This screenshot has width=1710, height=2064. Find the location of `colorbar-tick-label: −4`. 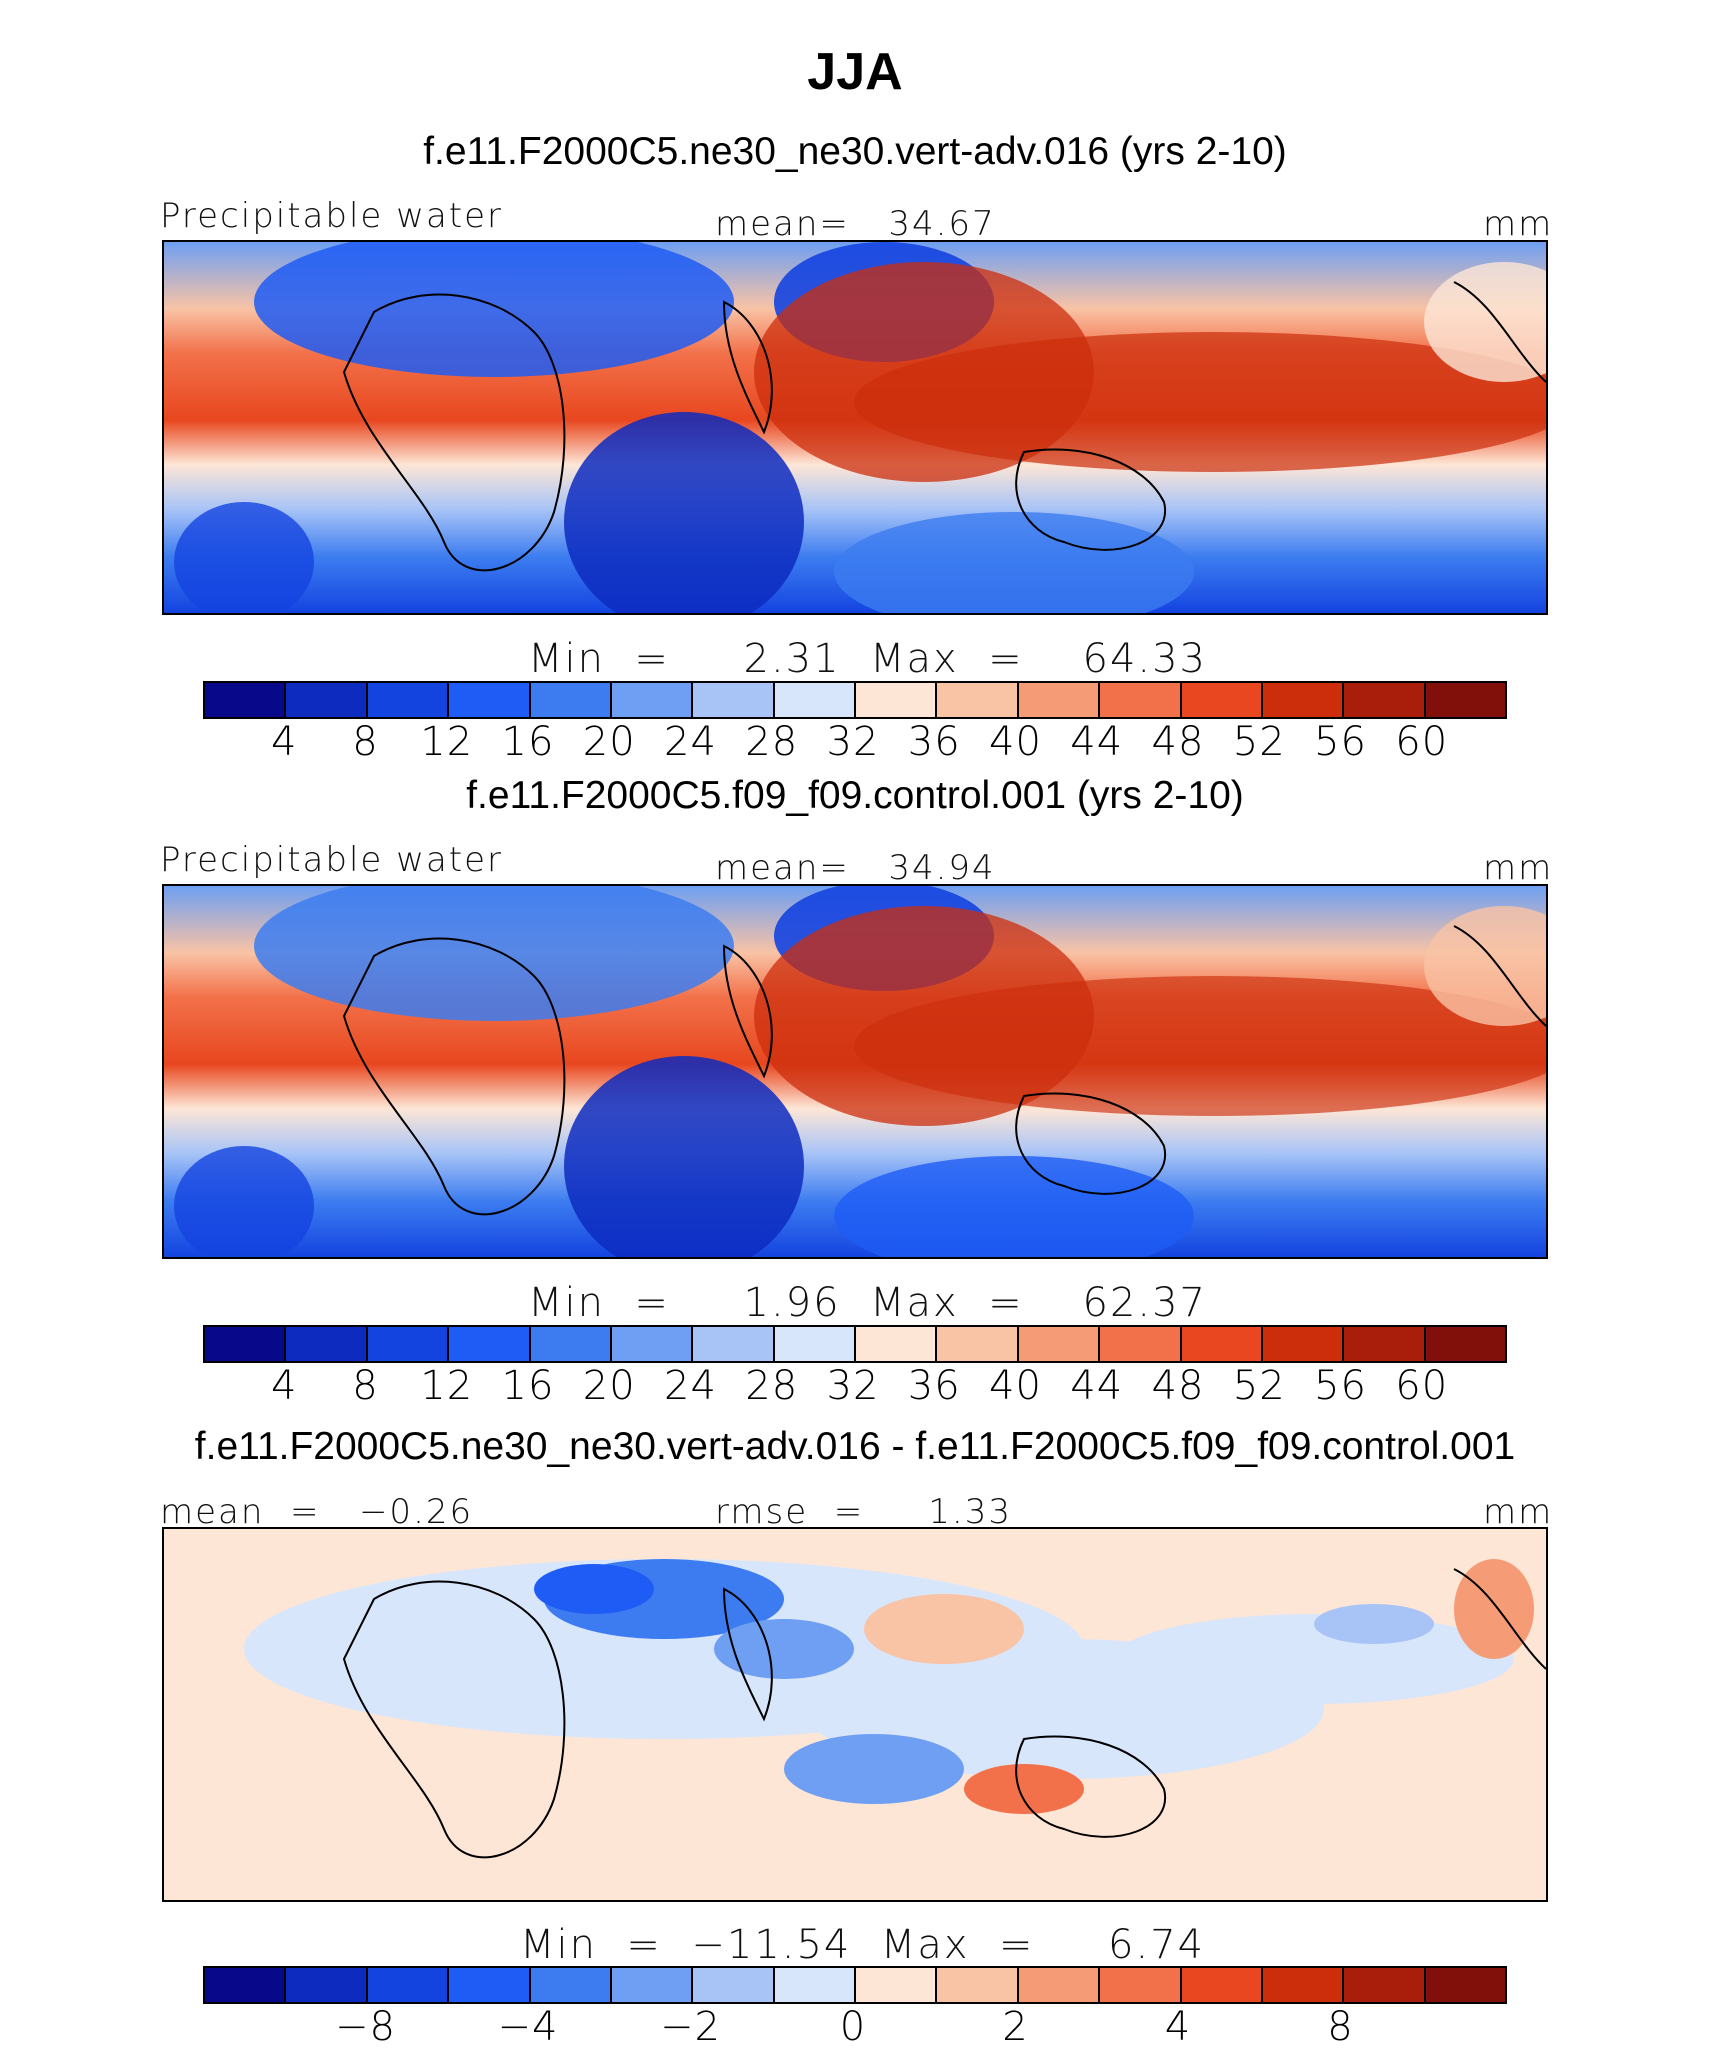

colorbar-tick-label: −4 is located at coordinates (528, 2027).